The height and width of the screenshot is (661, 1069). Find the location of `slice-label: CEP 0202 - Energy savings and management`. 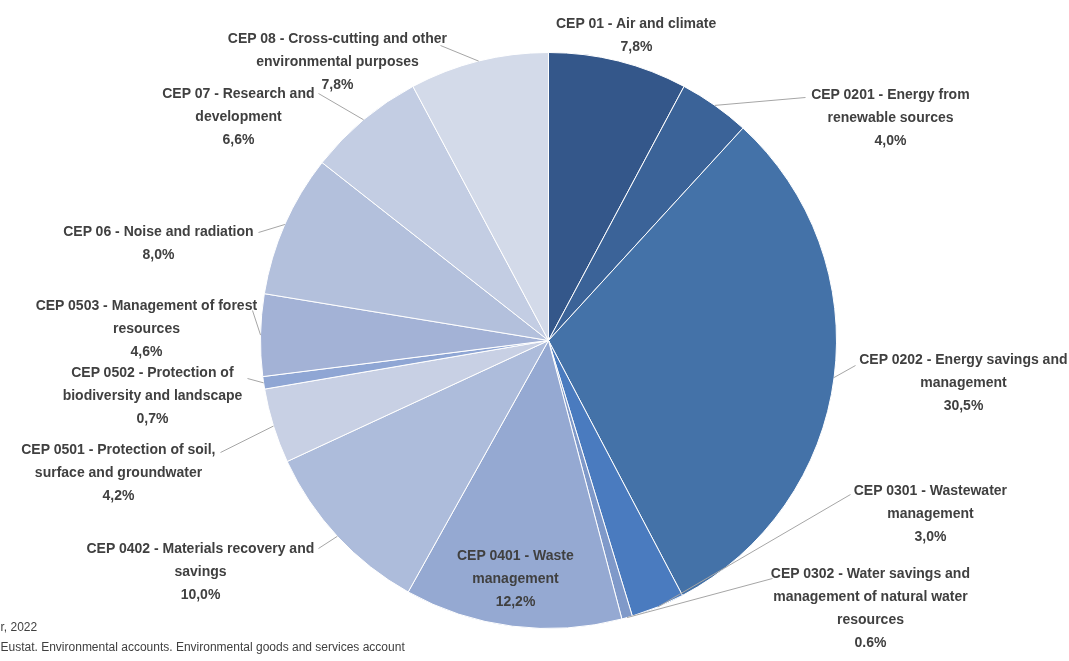

slice-label: CEP 0202 - Energy savings and management is located at coordinates (963, 370).